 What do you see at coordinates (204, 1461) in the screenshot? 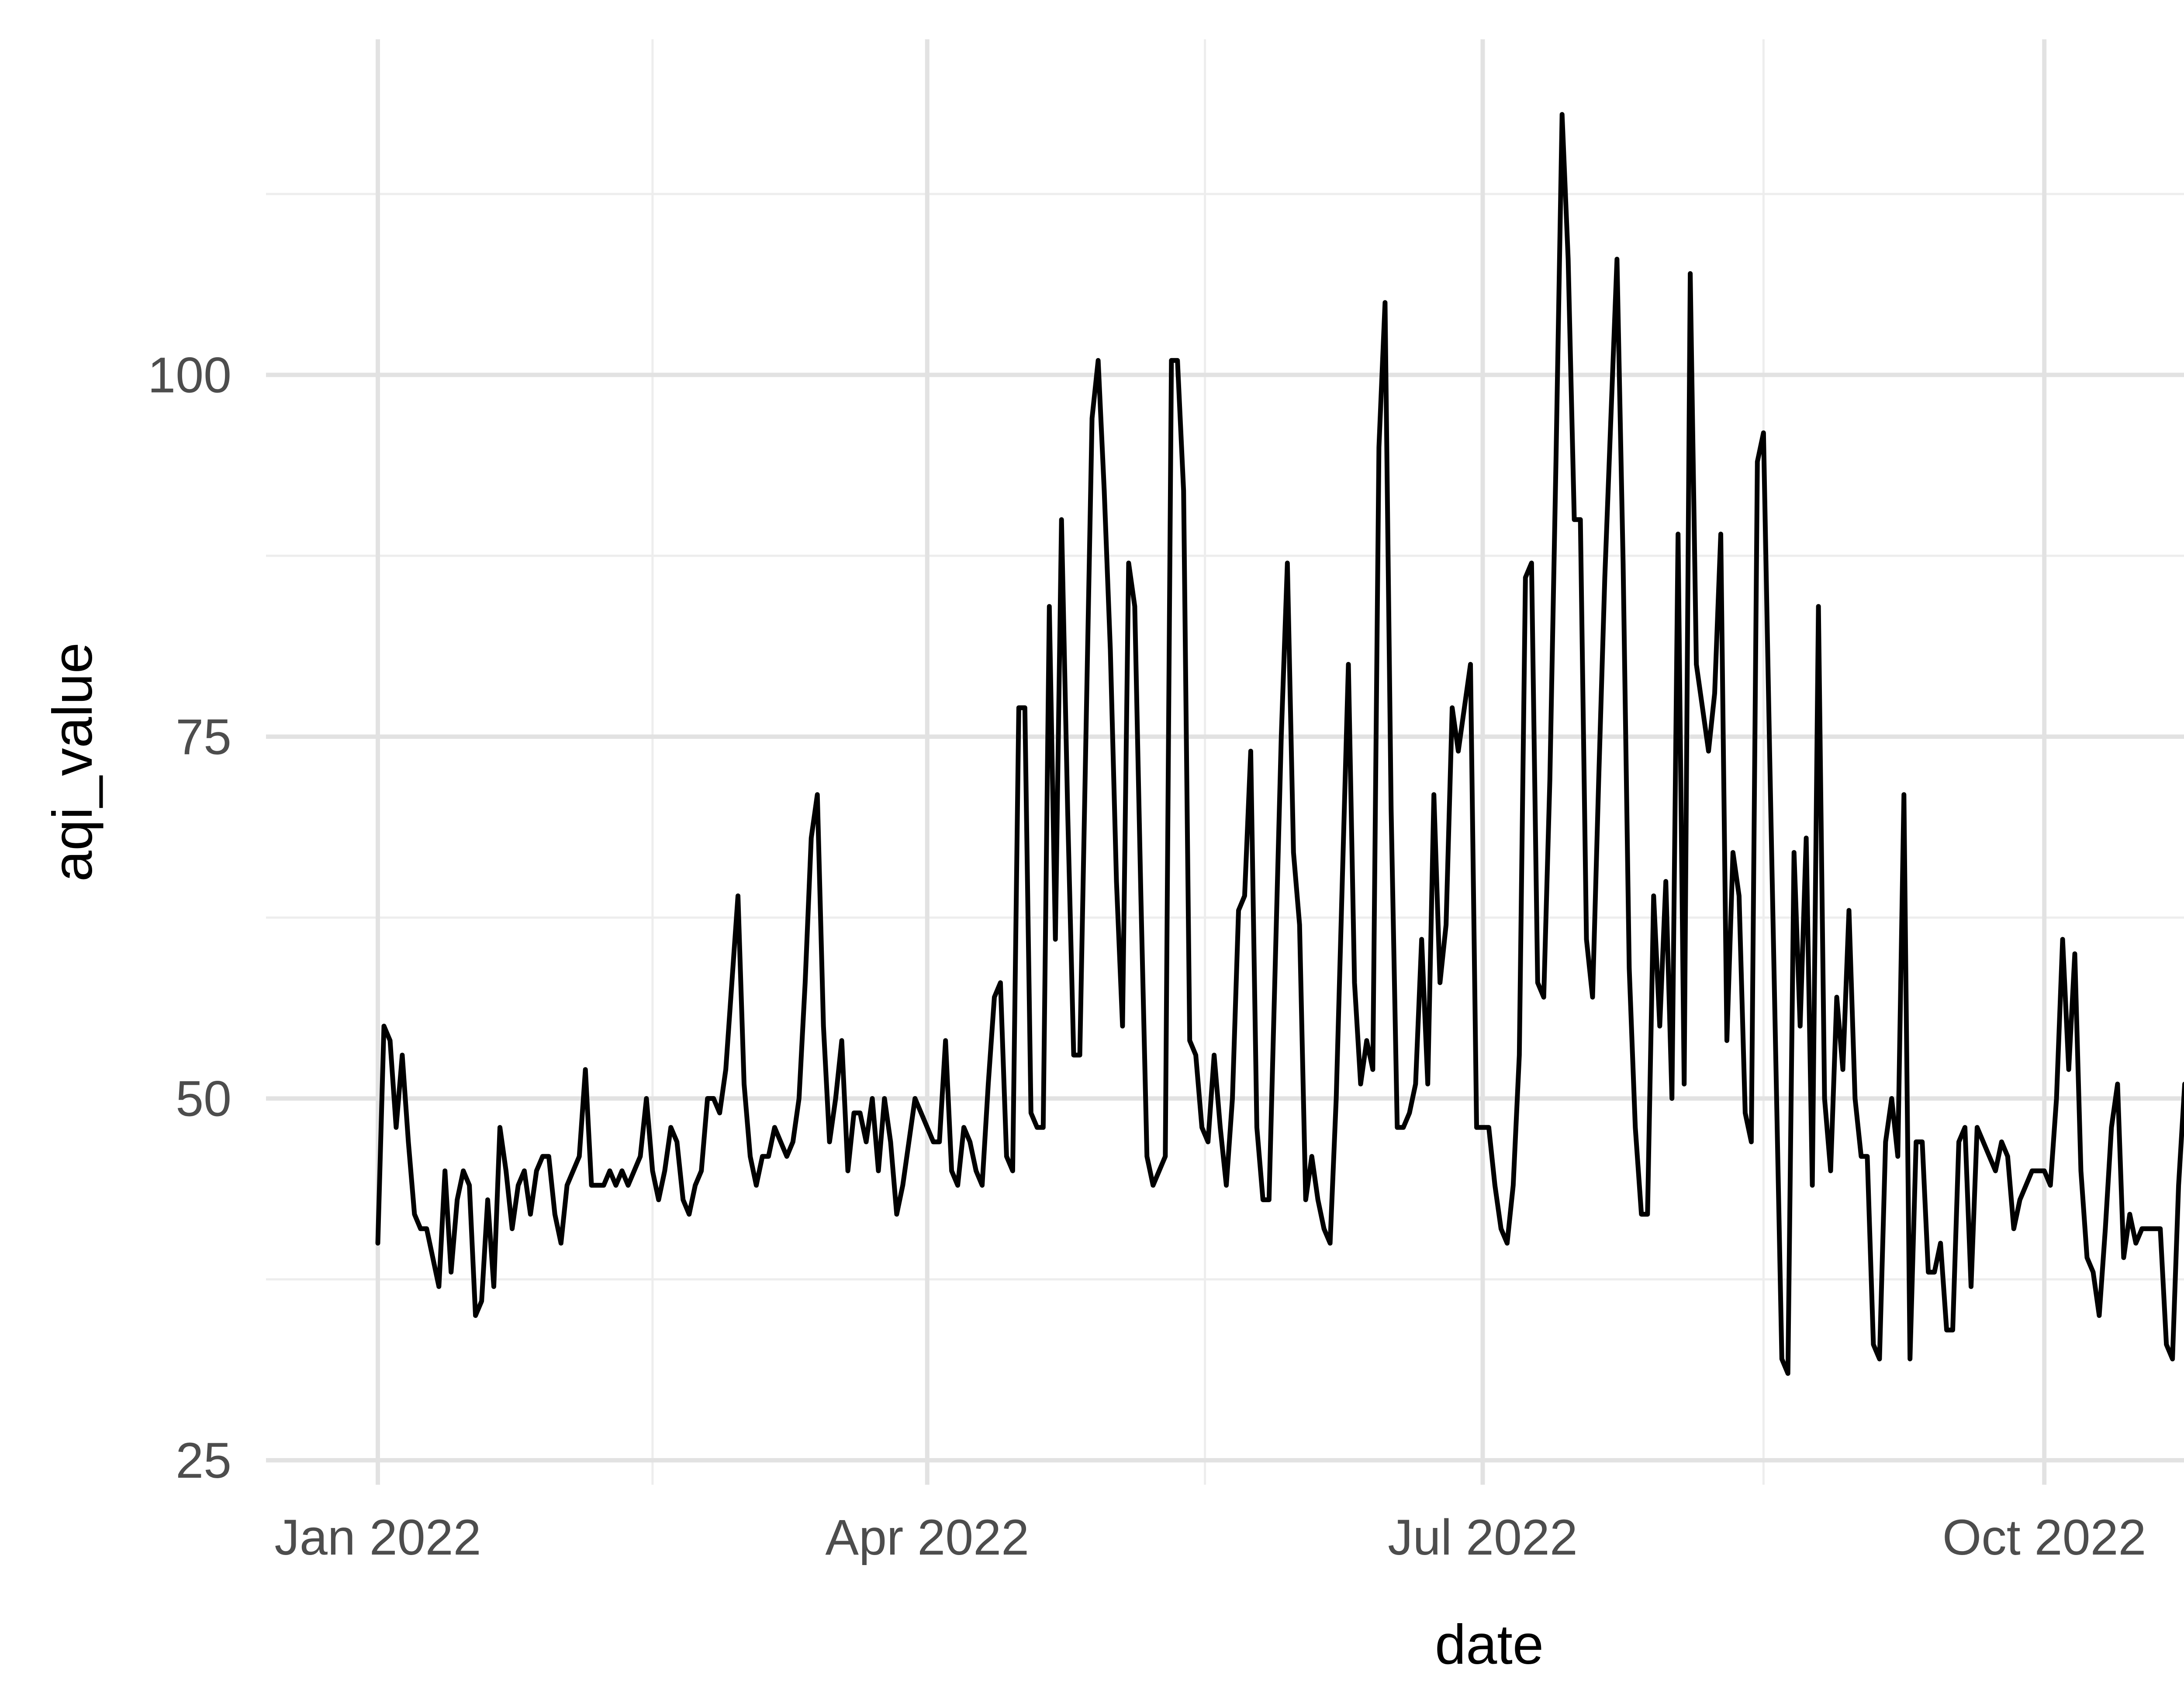
I see `y-tick-label: 25` at bounding box center [204, 1461].